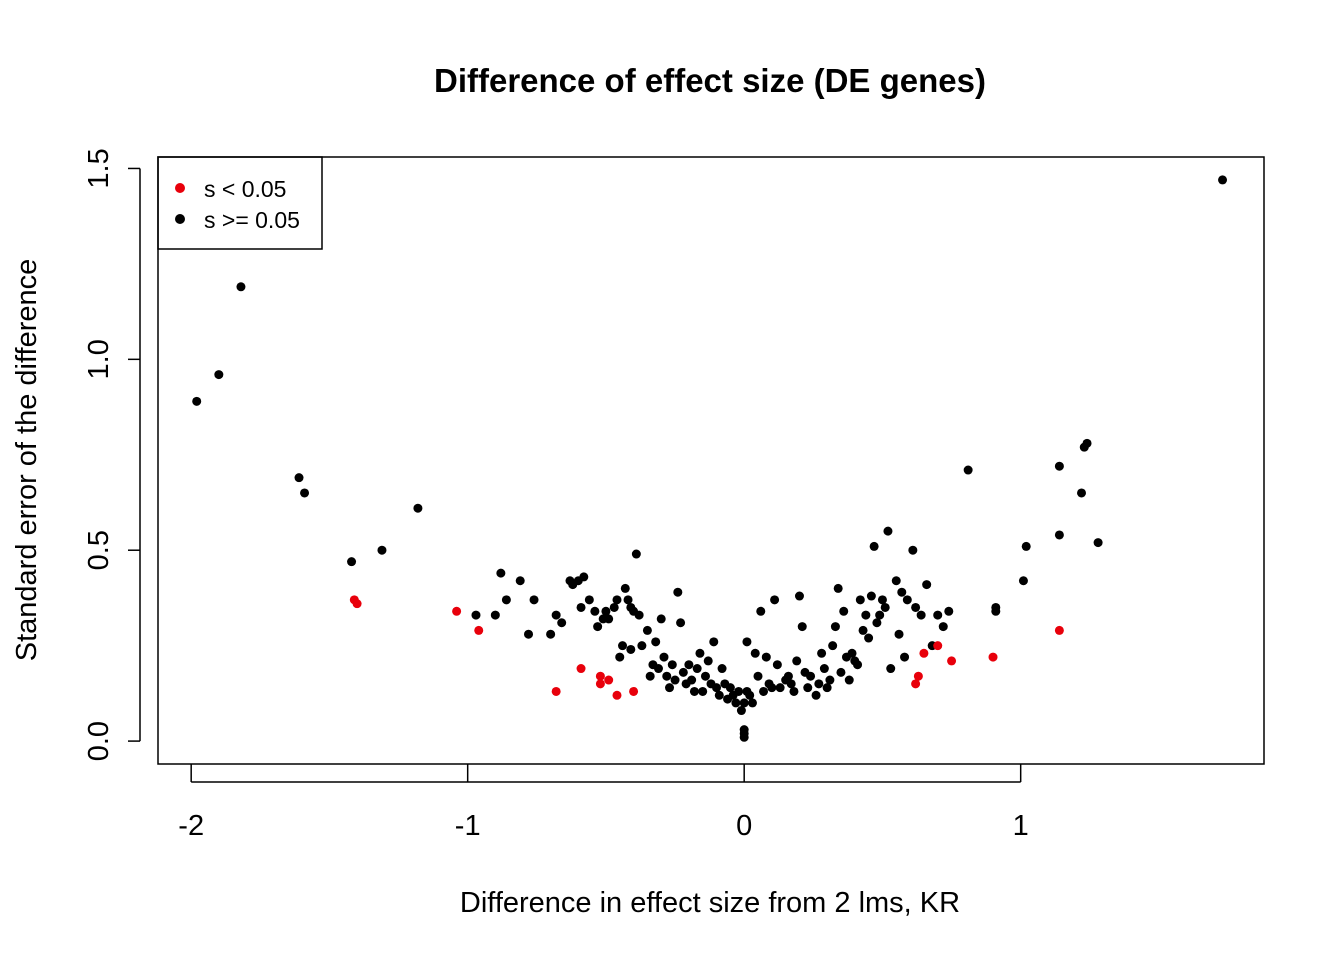 The height and width of the screenshot is (960, 1344). I want to click on x-tick-label: -1, so click(468, 826).